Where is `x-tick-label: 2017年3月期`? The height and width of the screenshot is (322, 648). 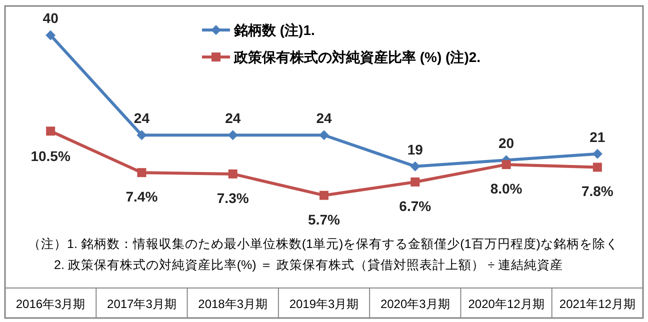 x-tick-label: 2017年3月期 is located at coordinates (141, 304).